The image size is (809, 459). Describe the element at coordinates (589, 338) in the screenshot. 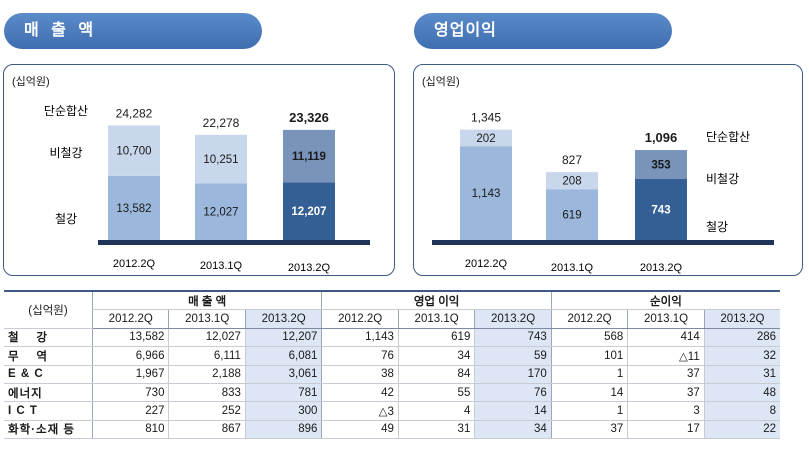

I see `table-cell: 568` at that location.